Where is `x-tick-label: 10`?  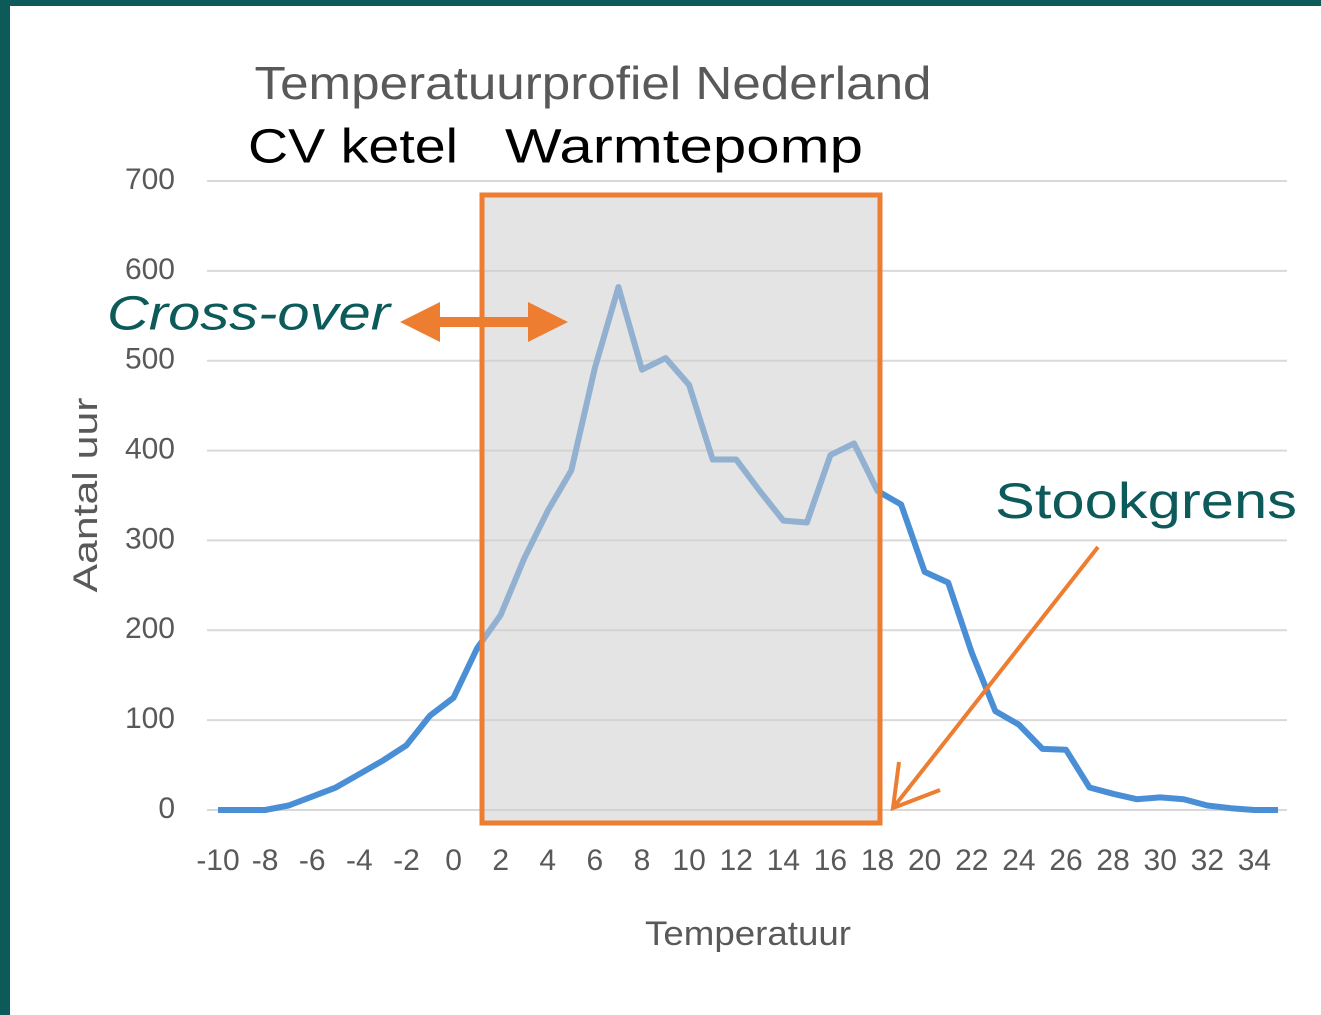 x-tick-label: 10 is located at coordinates (688, 860).